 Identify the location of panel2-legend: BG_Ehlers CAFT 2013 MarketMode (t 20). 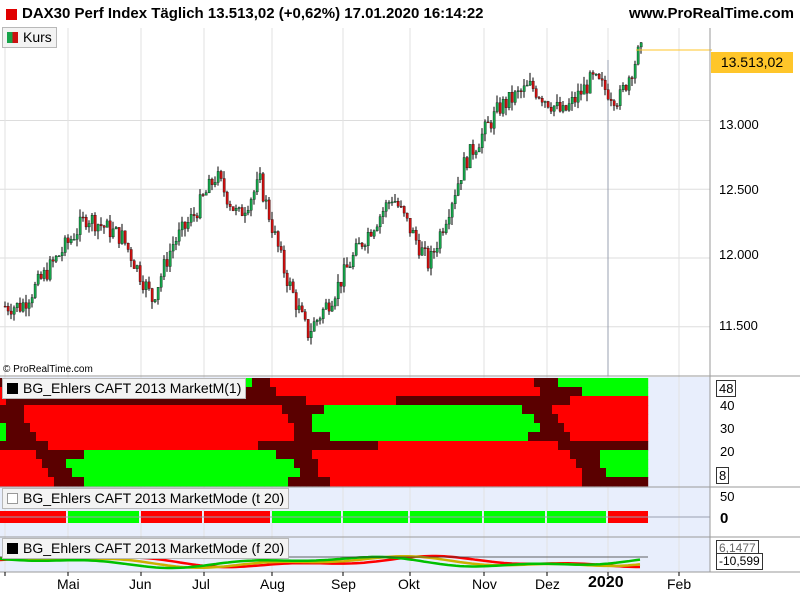
(146, 498).